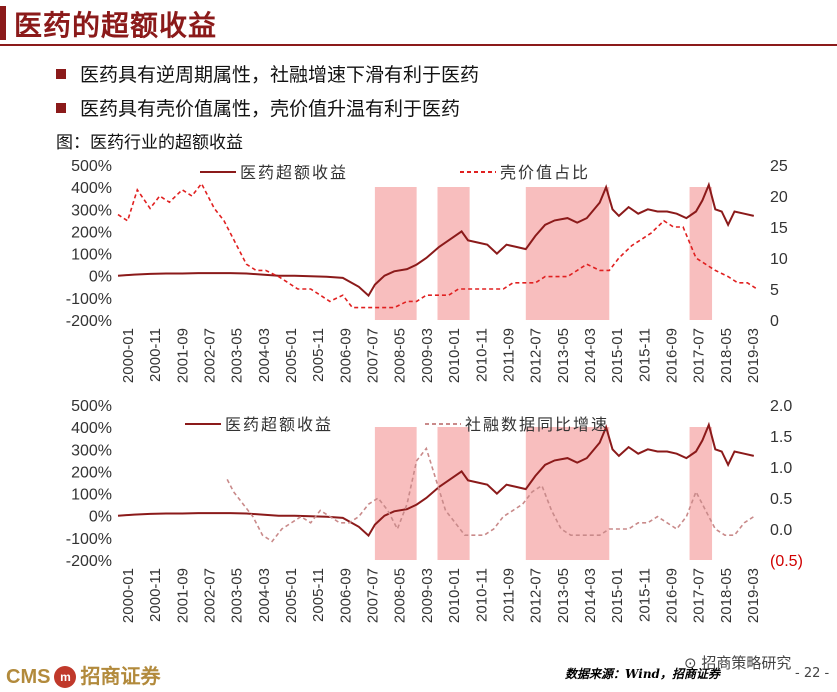 The image size is (837, 692). I want to click on y-right-tick-label: 25, so click(779, 166).